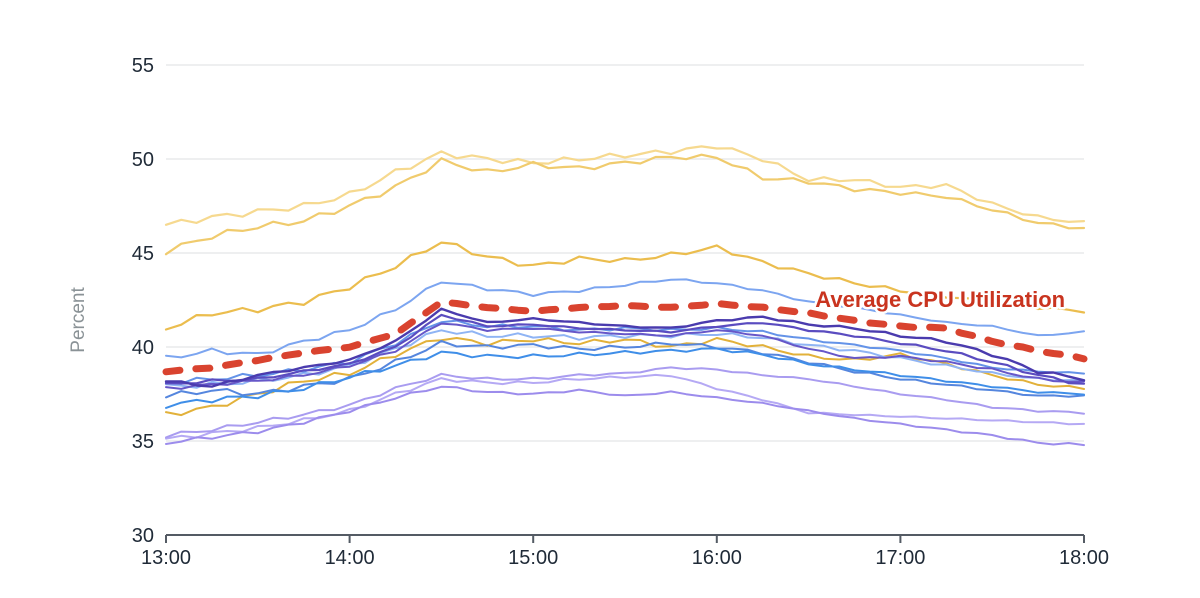 This screenshot has width=1200, height=598. I want to click on instance-cpu-line-s14, so click(625, 349).